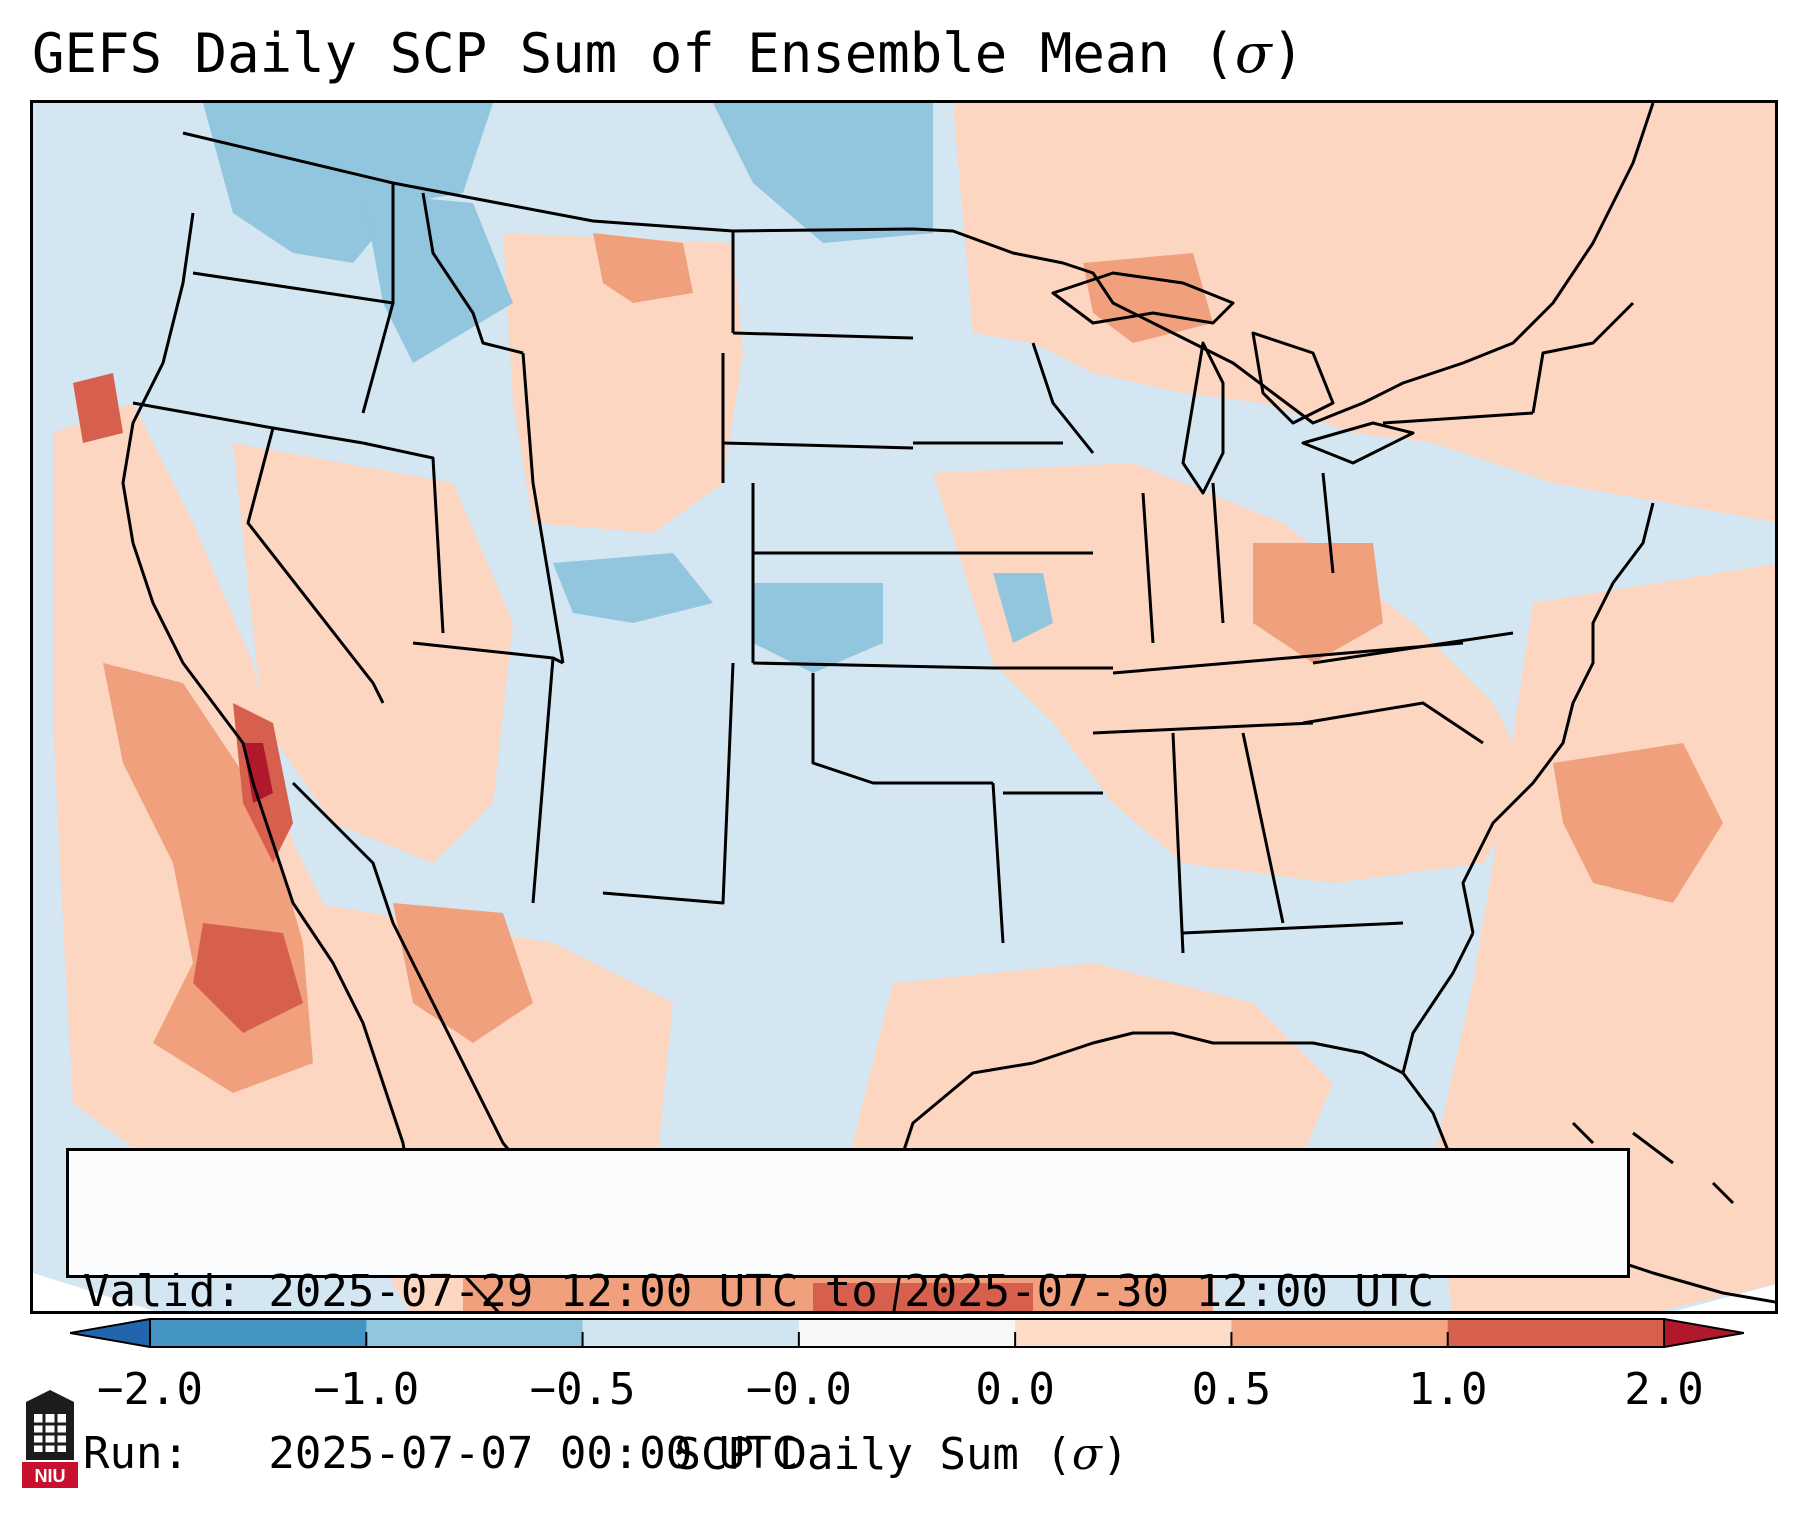 This screenshot has width=1803, height=1535. What do you see at coordinates (623, 383) in the screenshot?
I see `region-montana-plains` at bounding box center [623, 383].